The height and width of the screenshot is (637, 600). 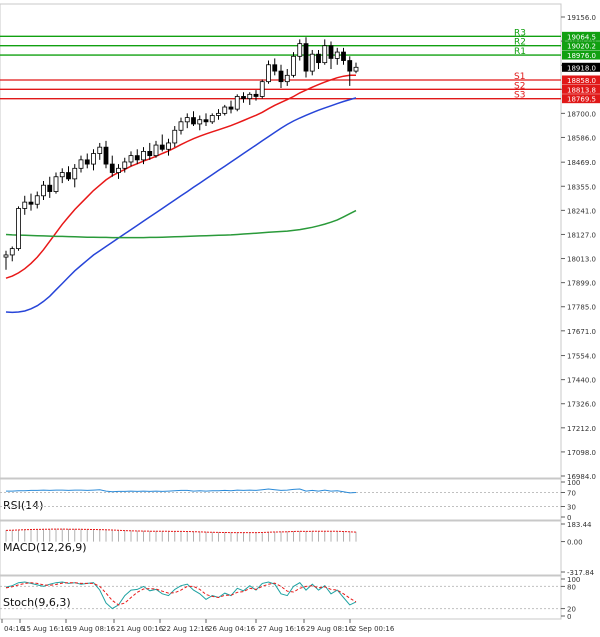 What do you see at coordinates (520, 52) in the screenshot?
I see `level-name: R1` at bounding box center [520, 52].